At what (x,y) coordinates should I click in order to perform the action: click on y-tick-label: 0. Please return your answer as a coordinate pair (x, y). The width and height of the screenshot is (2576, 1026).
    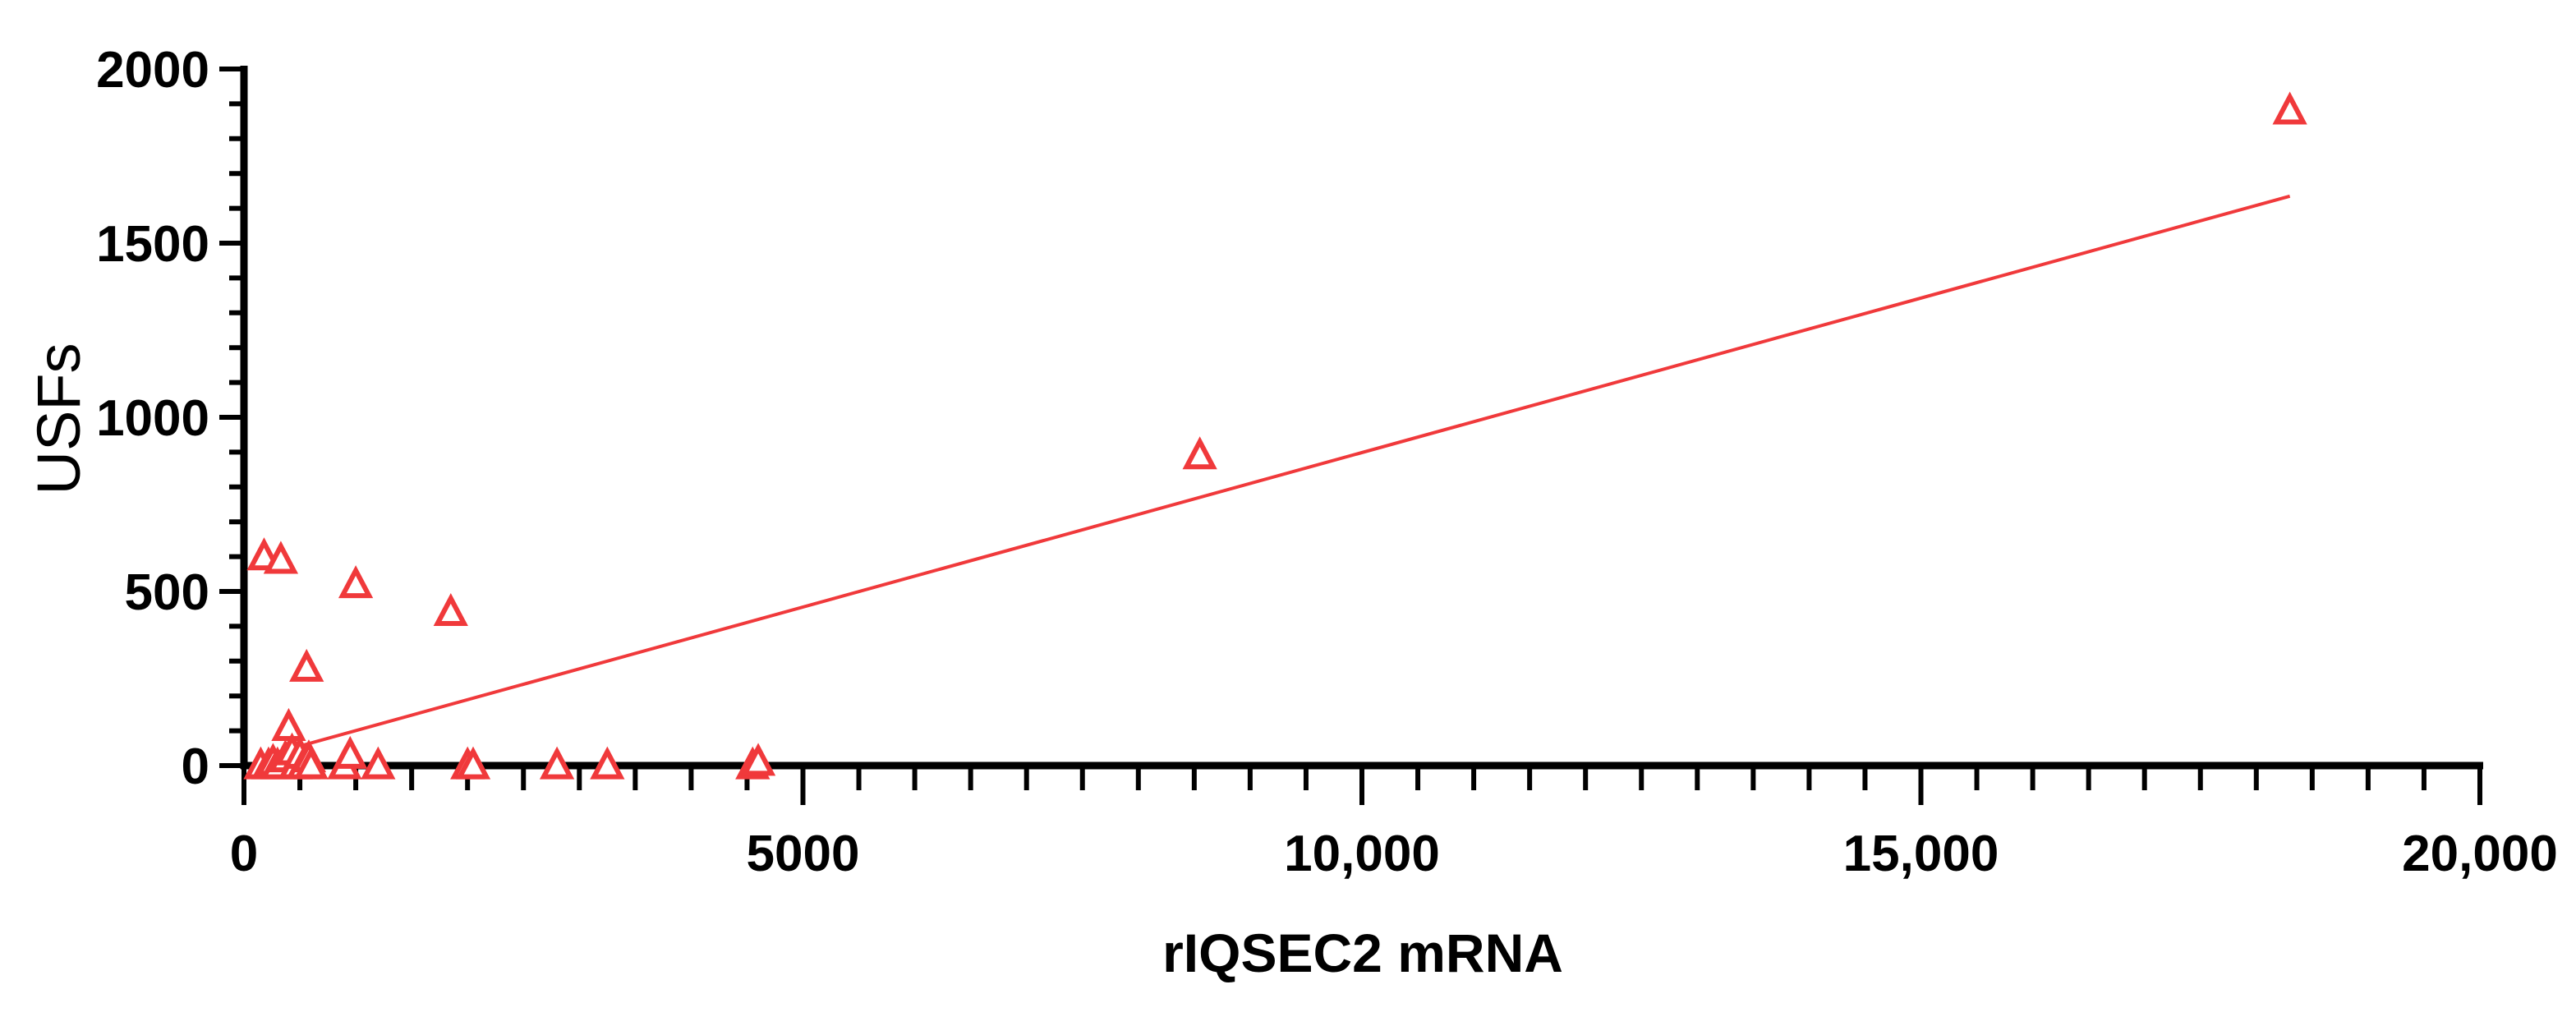
    Looking at the image, I should click on (196, 766).